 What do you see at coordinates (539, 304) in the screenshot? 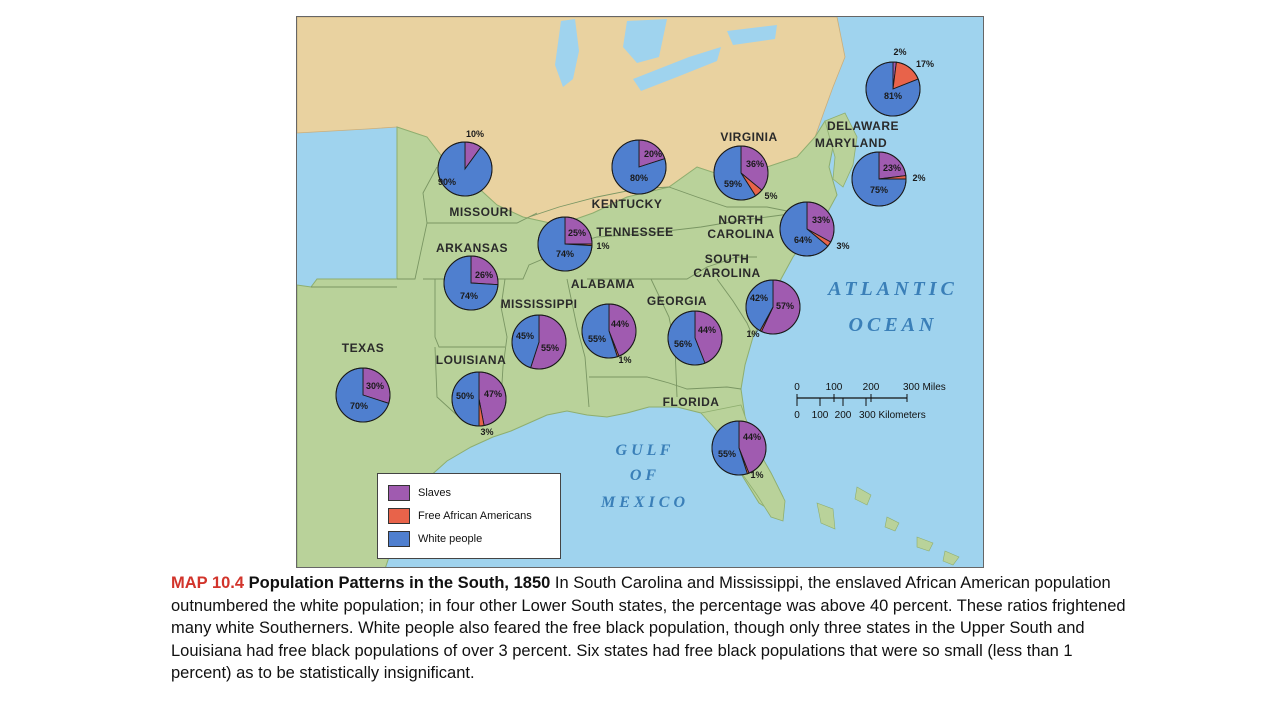
I see `state-label-mississippi: MISSISSIPPI` at bounding box center [539, 304].